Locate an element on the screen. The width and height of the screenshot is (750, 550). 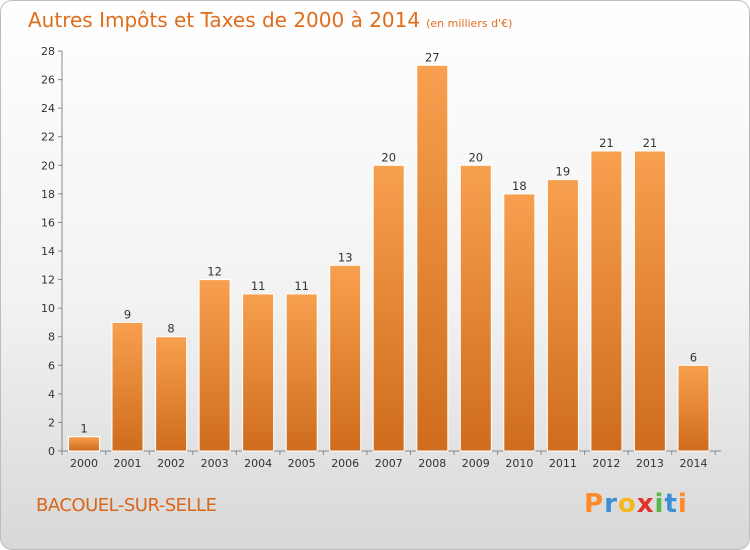
data-label-2011: 19 is located at coordinates (563, 172).